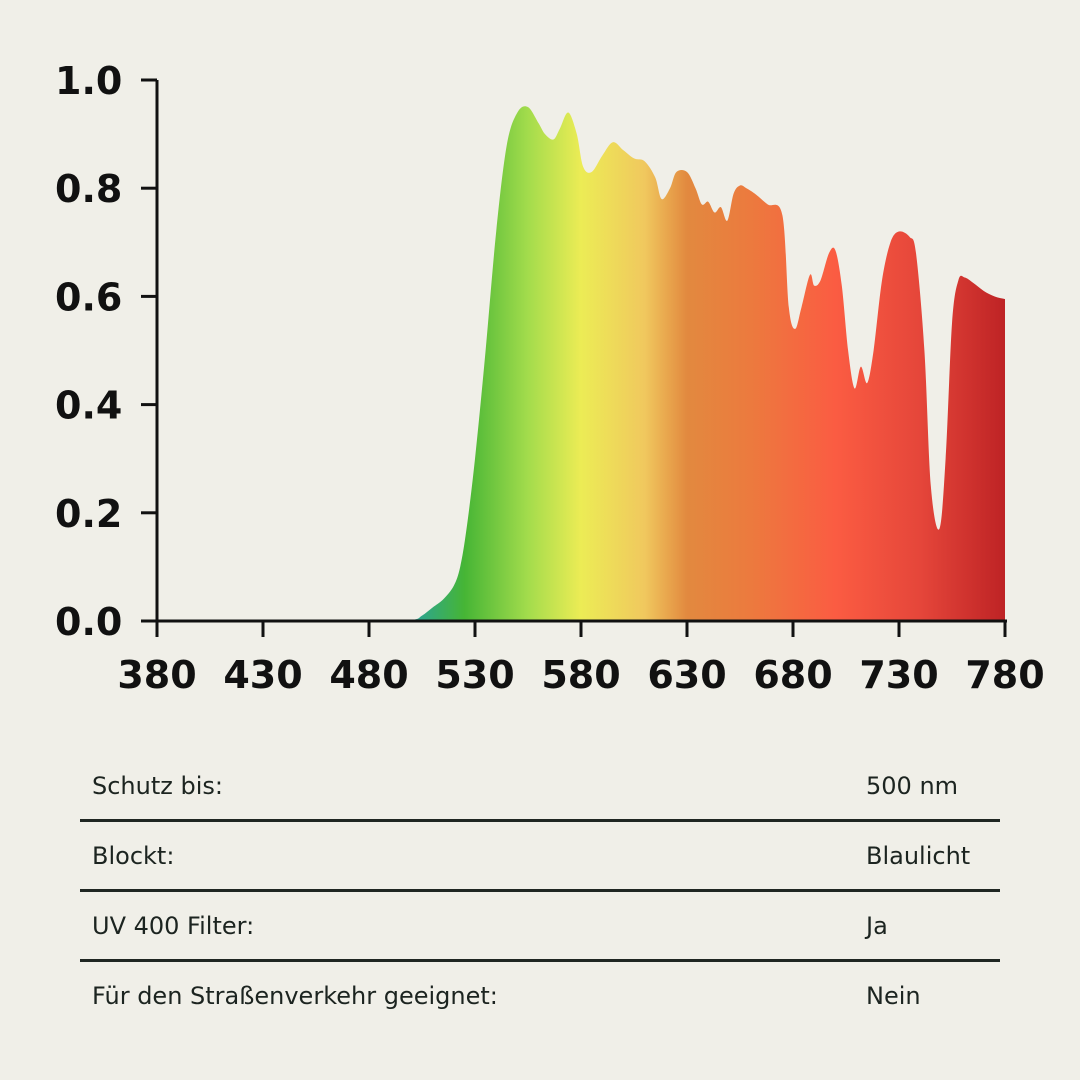 Image resolution: width=1080 pixels, height=1080 pixels. Describe the element at coordinates (898, 675) in the screenshot. I see `x-tick-label: 730` at that location.